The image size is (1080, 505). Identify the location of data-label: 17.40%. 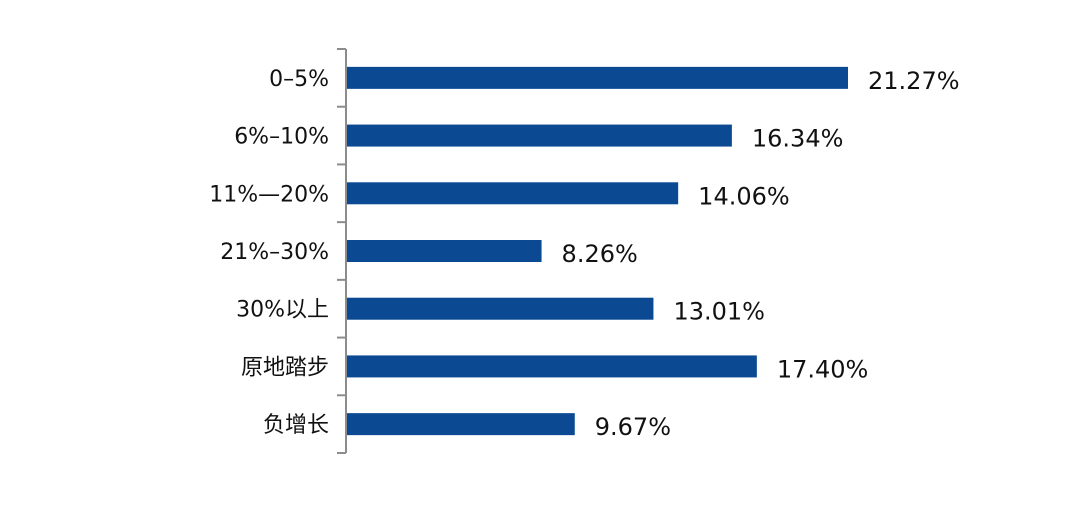
(823, 369).